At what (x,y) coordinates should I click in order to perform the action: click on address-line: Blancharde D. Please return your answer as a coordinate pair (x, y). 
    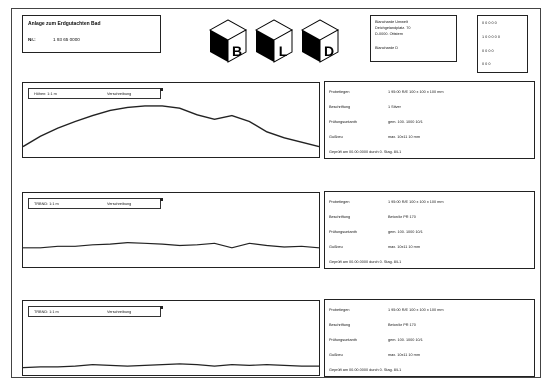
    Looking at the image, I should click on (387, 48).